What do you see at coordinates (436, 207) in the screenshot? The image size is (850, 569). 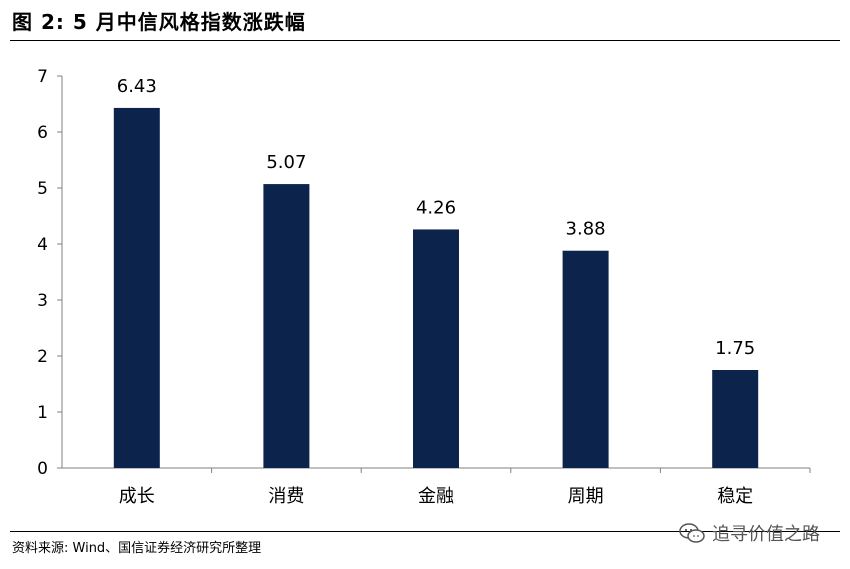 I see `data-label: 4.26` at bounding box center [436, 207].